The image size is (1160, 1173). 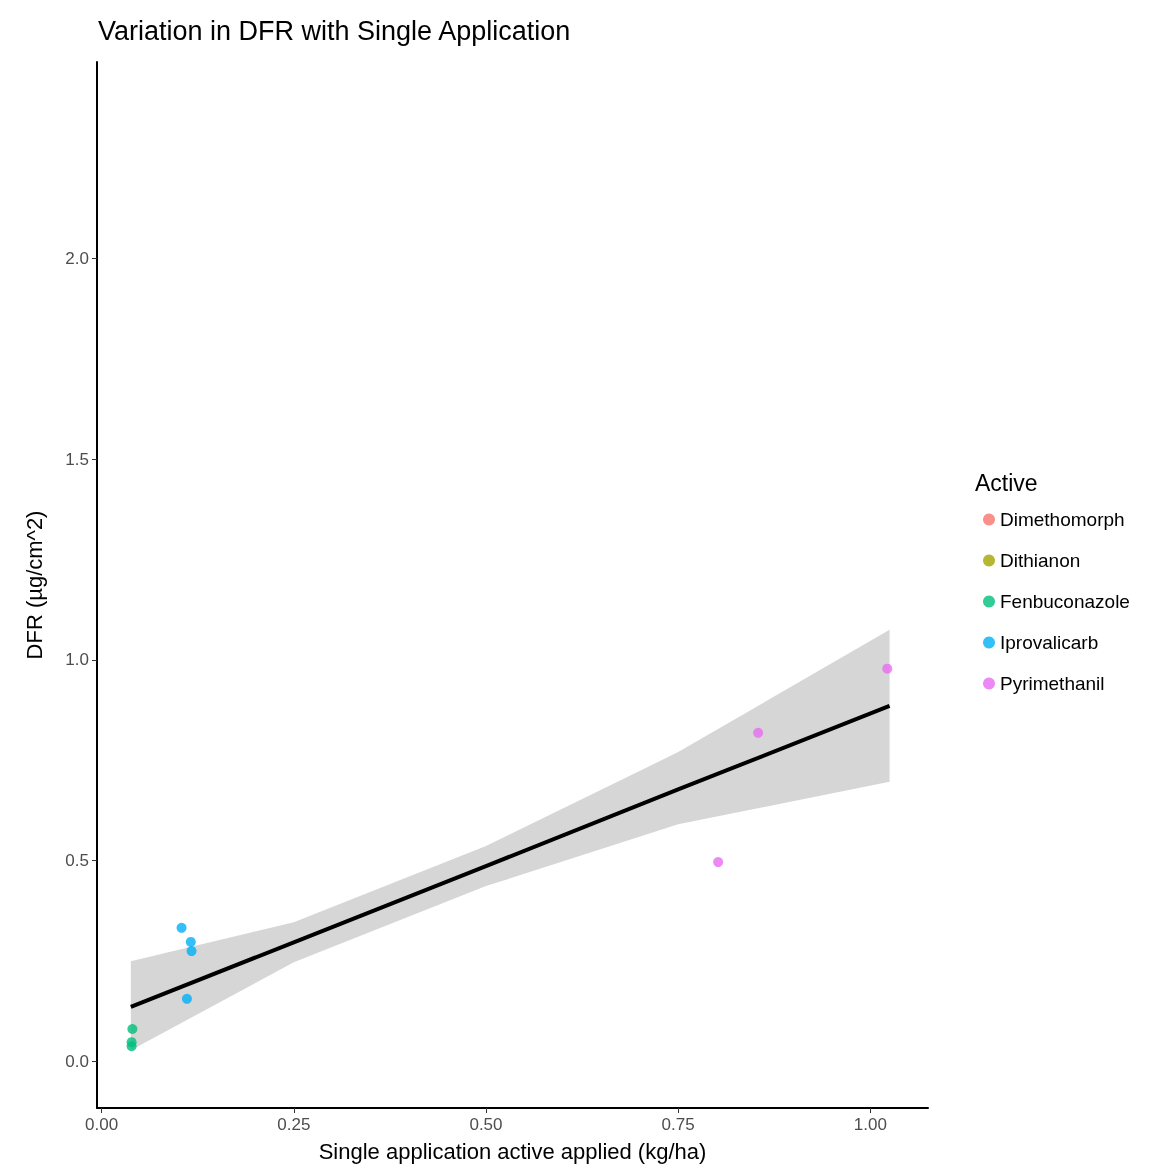 I want to click on y-tick-label: 2.0, so click(x=77, y=259).